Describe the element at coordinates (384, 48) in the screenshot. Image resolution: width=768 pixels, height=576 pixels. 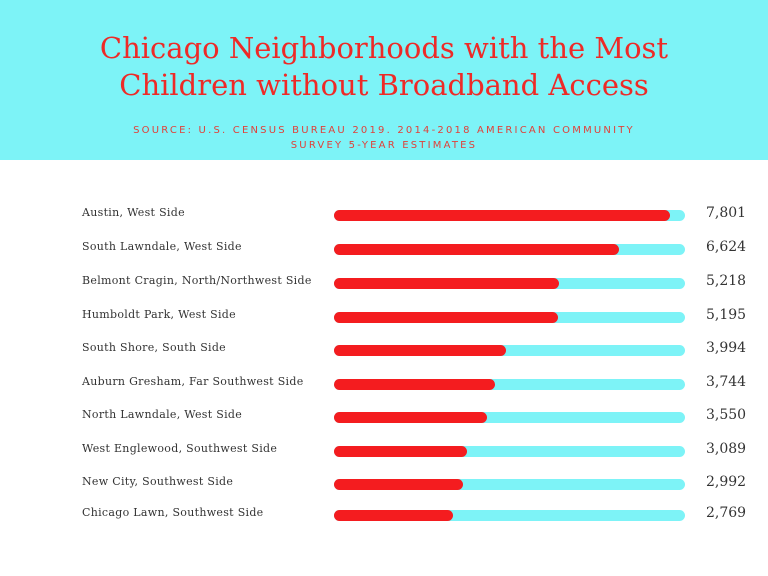
I see `chart-title-line-1: Chicago Neighborhoods with the Most` at that location.